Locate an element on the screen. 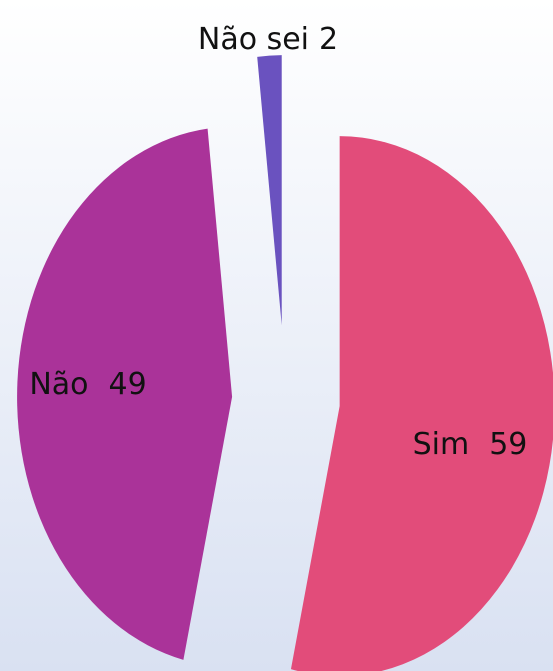 This screenshot has height=671, width=553. label-value: 2 is located at coordinates (328, 39).